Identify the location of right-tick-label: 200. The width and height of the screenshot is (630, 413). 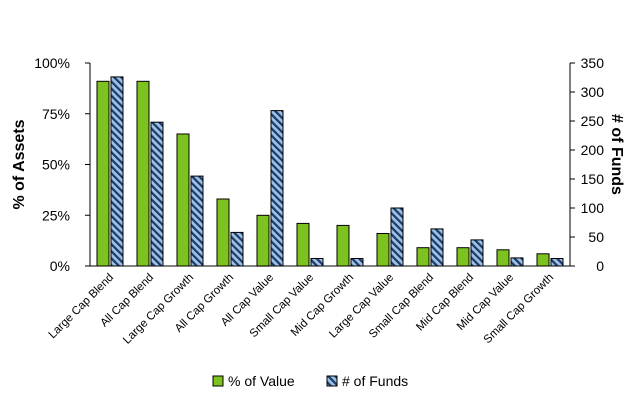
(593, 150).